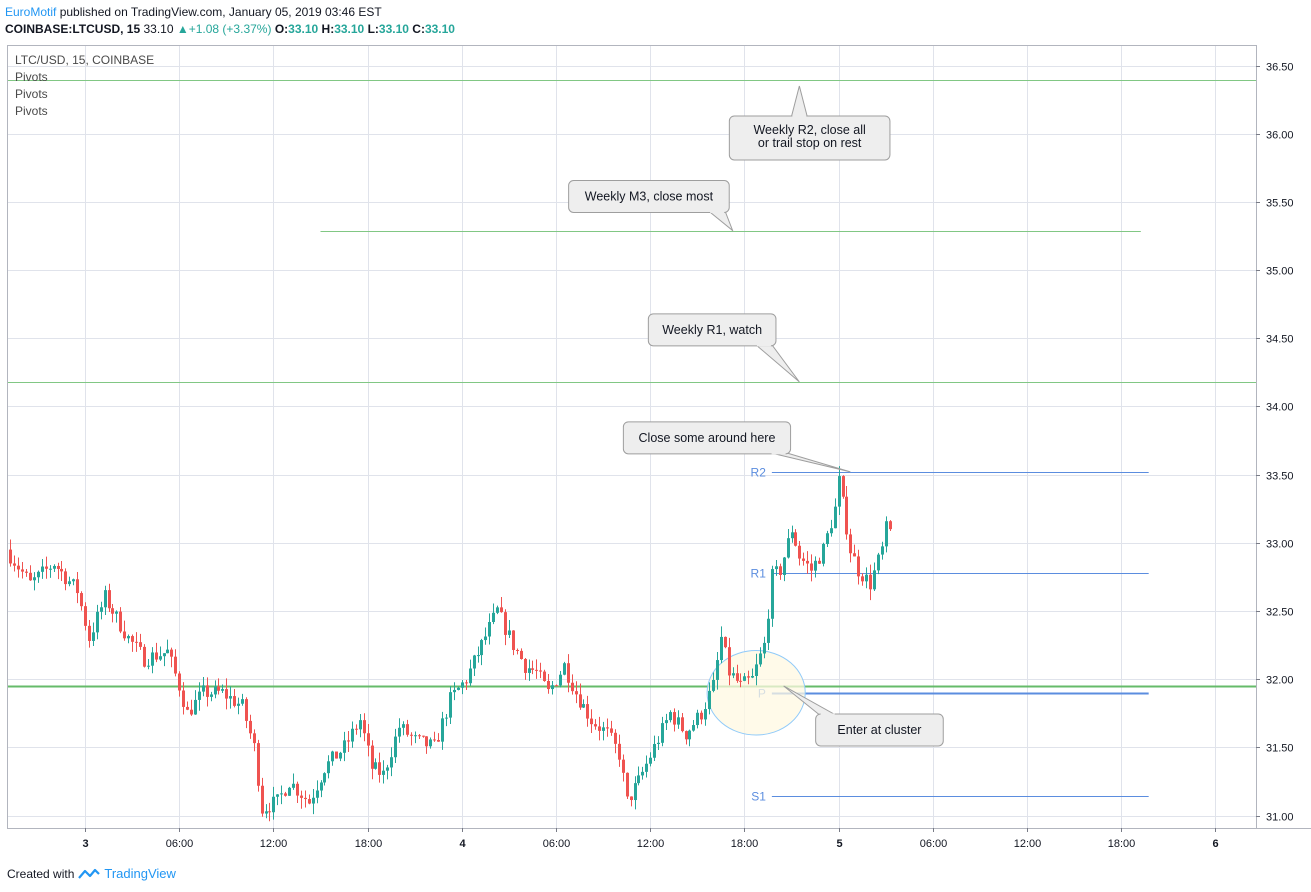 The width and height of the screenshot is (1311, 892). I want to click on author-link: EuroMotif, so click(31, 12).